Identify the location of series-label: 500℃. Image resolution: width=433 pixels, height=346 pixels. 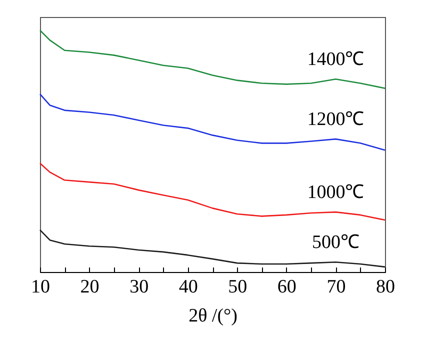
(336, 243).